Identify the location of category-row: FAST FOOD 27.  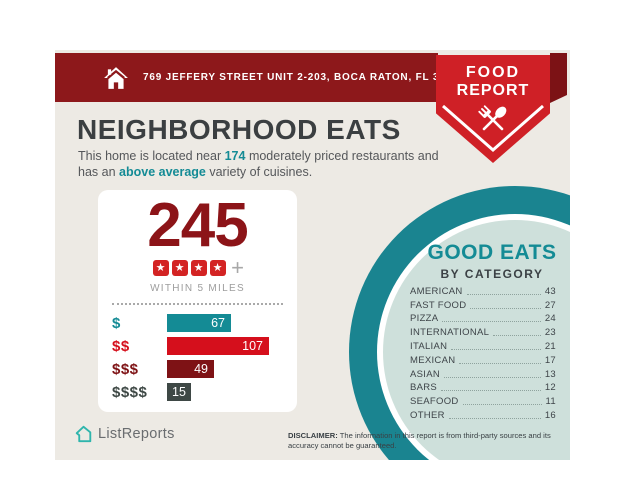
(483, 304).